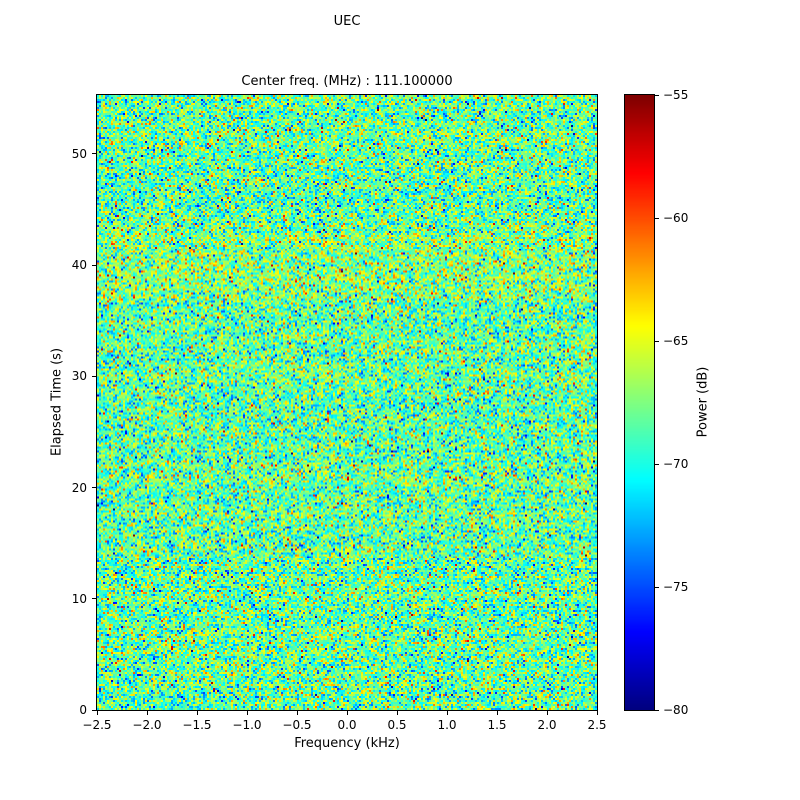  What do you see at coordinates (79, 265) in the screenshot?
I see `y-tick-label: 40` at bounding box center [79, 265].